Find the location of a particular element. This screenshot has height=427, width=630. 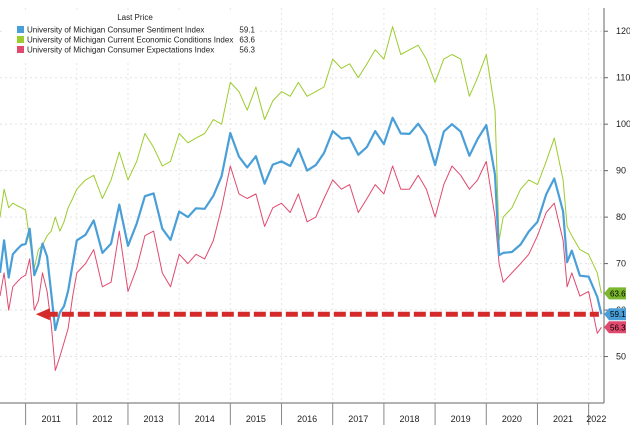

badge-current-conditions: 63.6 is located at coordinates (615, 293).